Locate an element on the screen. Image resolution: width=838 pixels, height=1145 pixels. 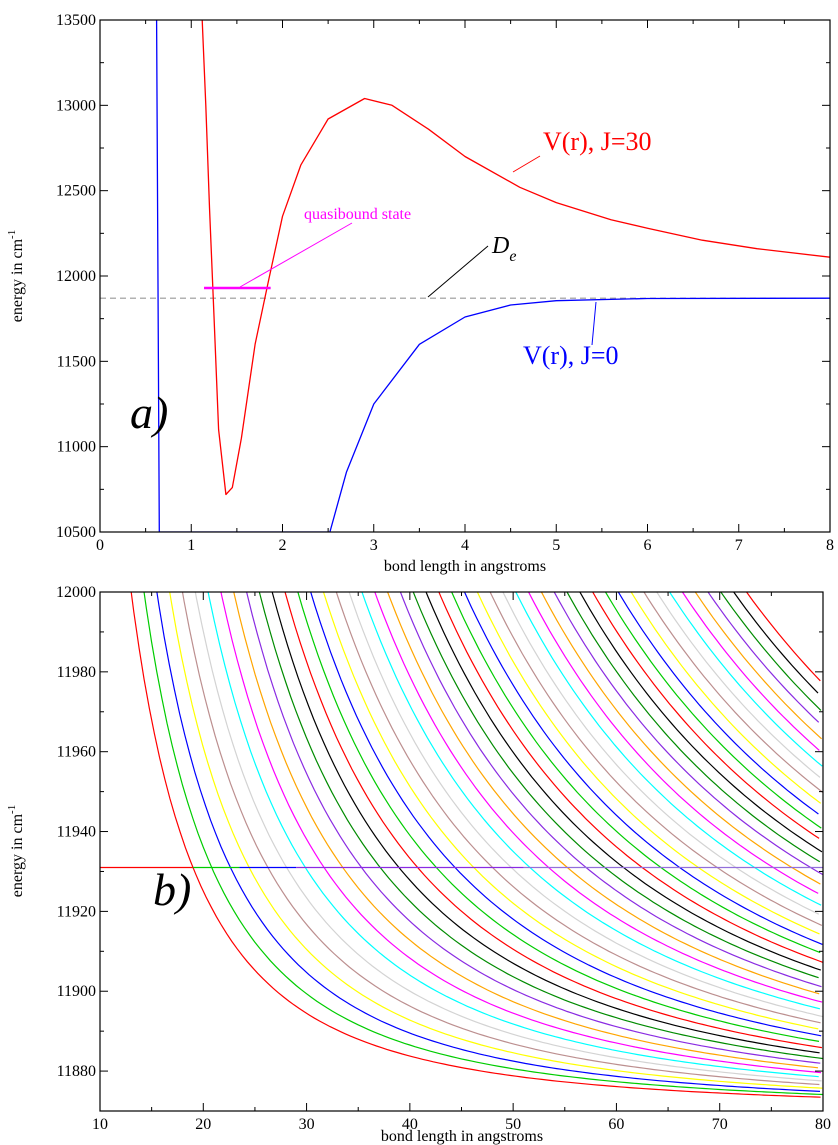
panel-b-letter: b) is located at coordinates (172, 889).